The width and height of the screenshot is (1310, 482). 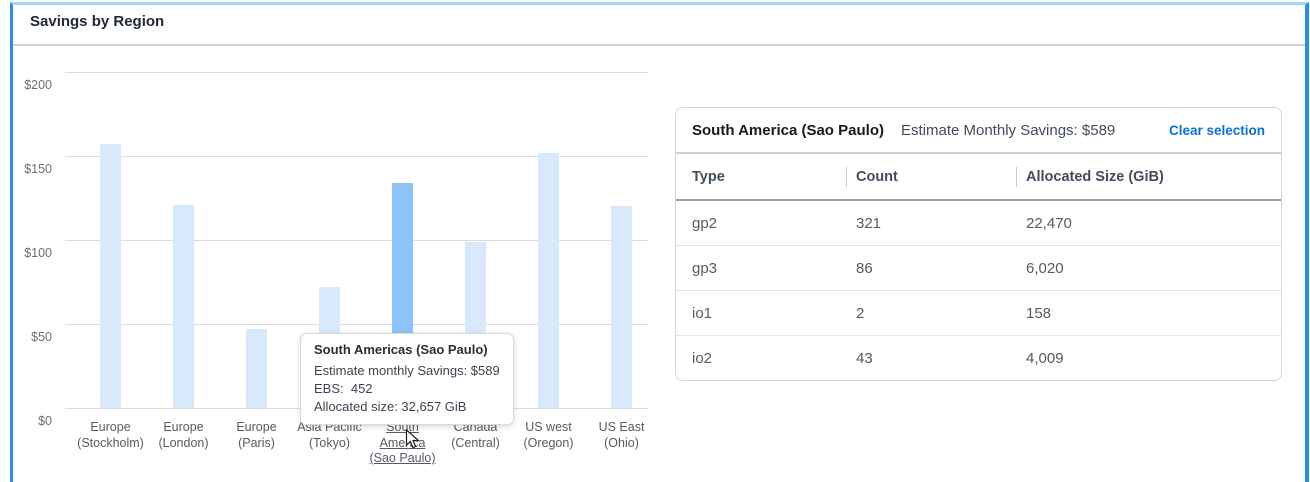 I want to click on cell-type: gp2, so click(x=705, y=223).